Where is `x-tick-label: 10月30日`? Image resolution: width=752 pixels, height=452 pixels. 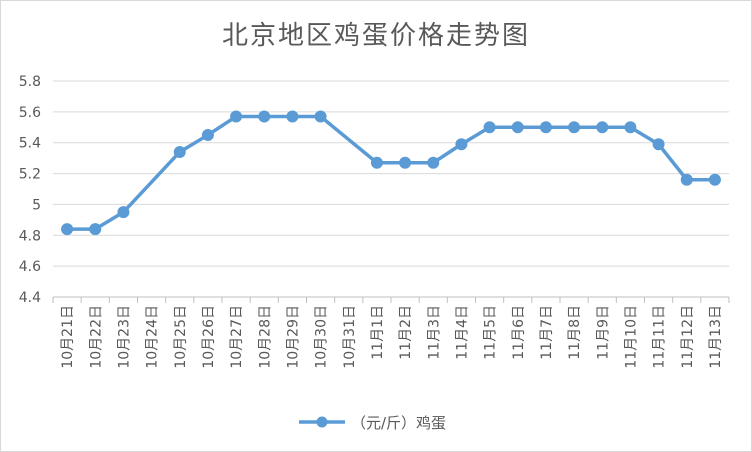
x-tick-label: 10月30日 is located at coordinates (322, 337).